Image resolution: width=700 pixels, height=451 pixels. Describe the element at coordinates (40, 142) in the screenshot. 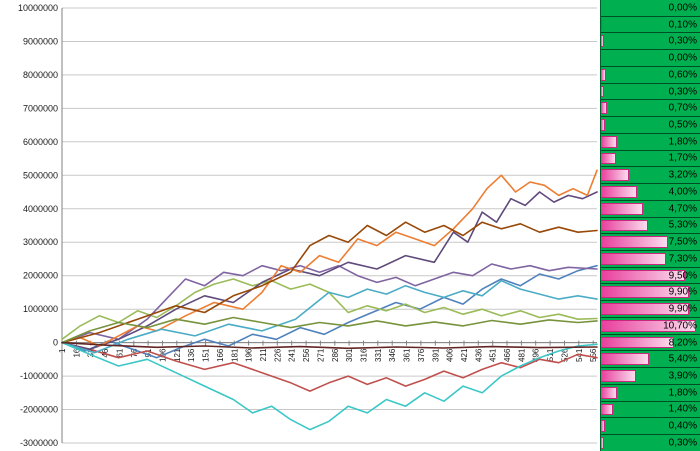

I see `svg-text: 6000000` at that location.